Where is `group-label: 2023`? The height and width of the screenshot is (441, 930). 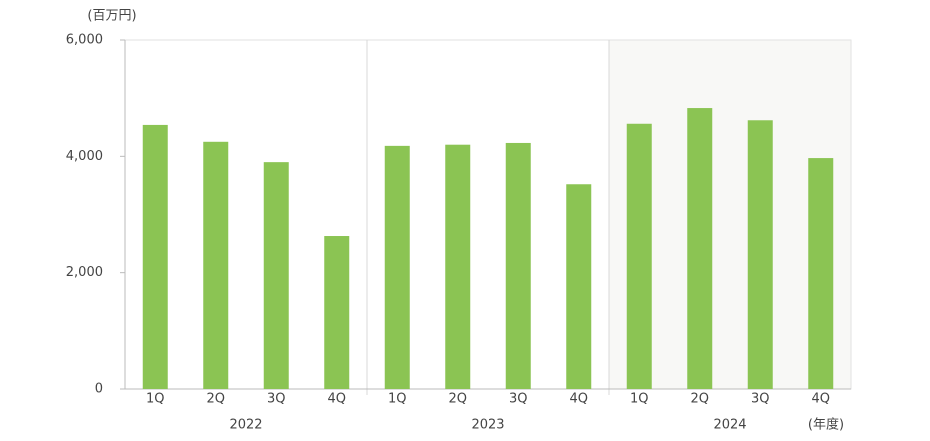 group-label: 2023 is located at coordinates (487, 425).